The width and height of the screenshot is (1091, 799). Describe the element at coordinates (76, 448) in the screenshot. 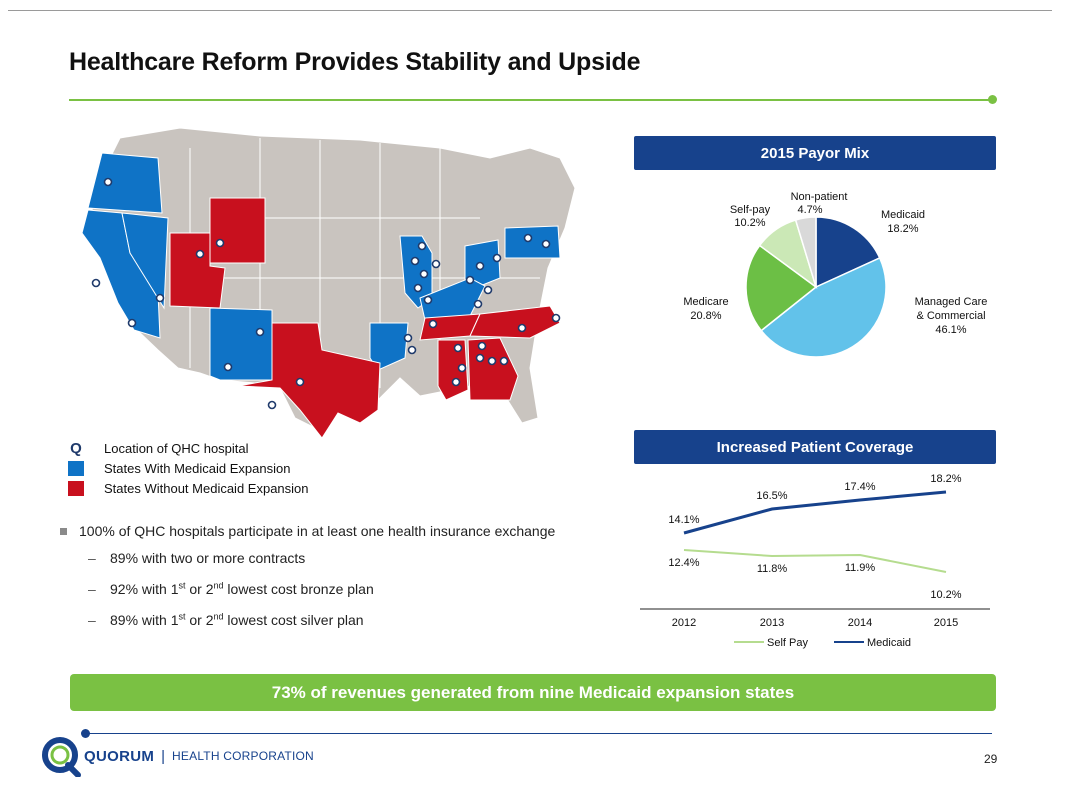

I see `hospital-marker-icon: Q` at that location.